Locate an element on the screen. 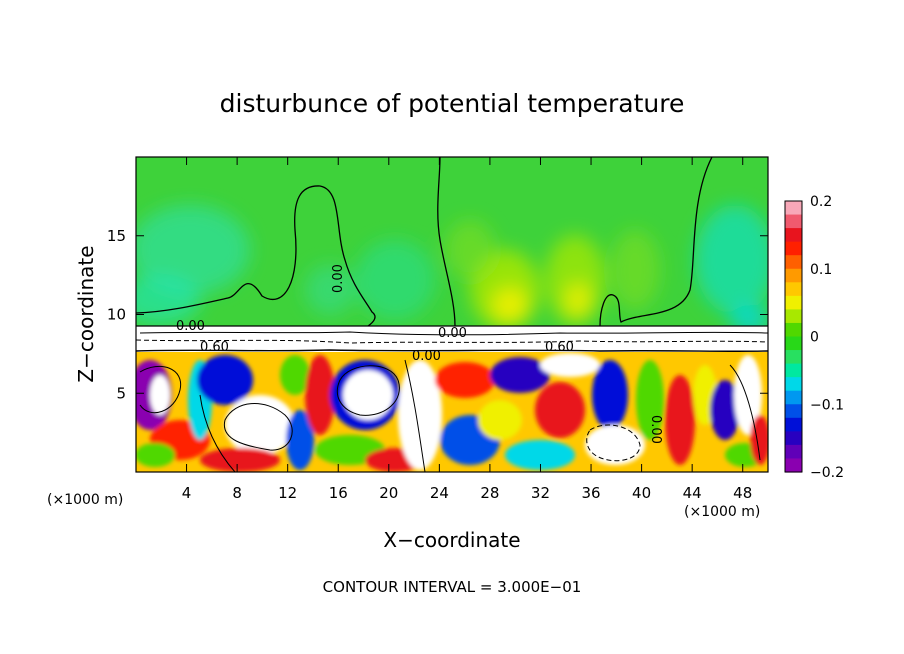 The width and height of the screenshot is (904, 654). y-tick-label: 10 is located at coordinates (116, 315).